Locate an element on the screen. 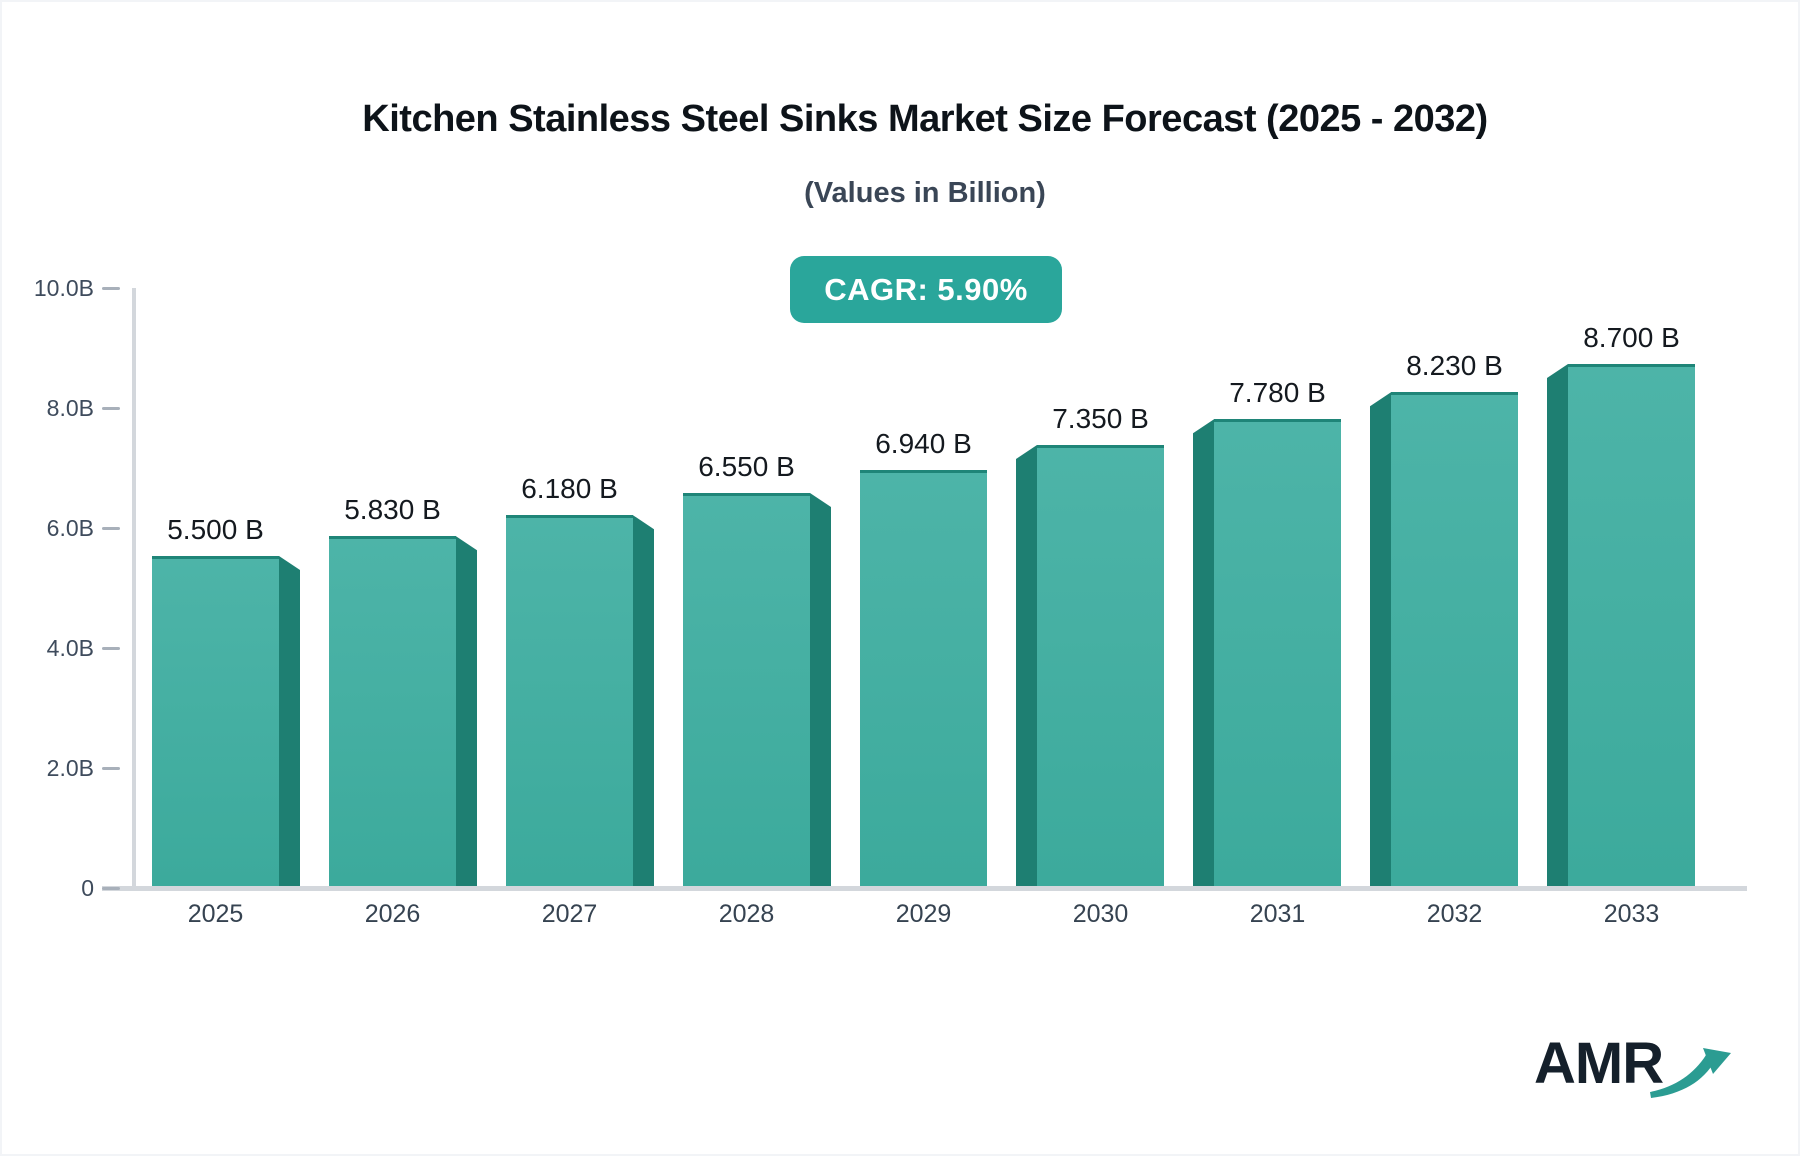 Image resolution: width=1800 pixels, height=1156 pixels. bar-value-label-2025: 5.500 B is located at coordinates (215, 529).